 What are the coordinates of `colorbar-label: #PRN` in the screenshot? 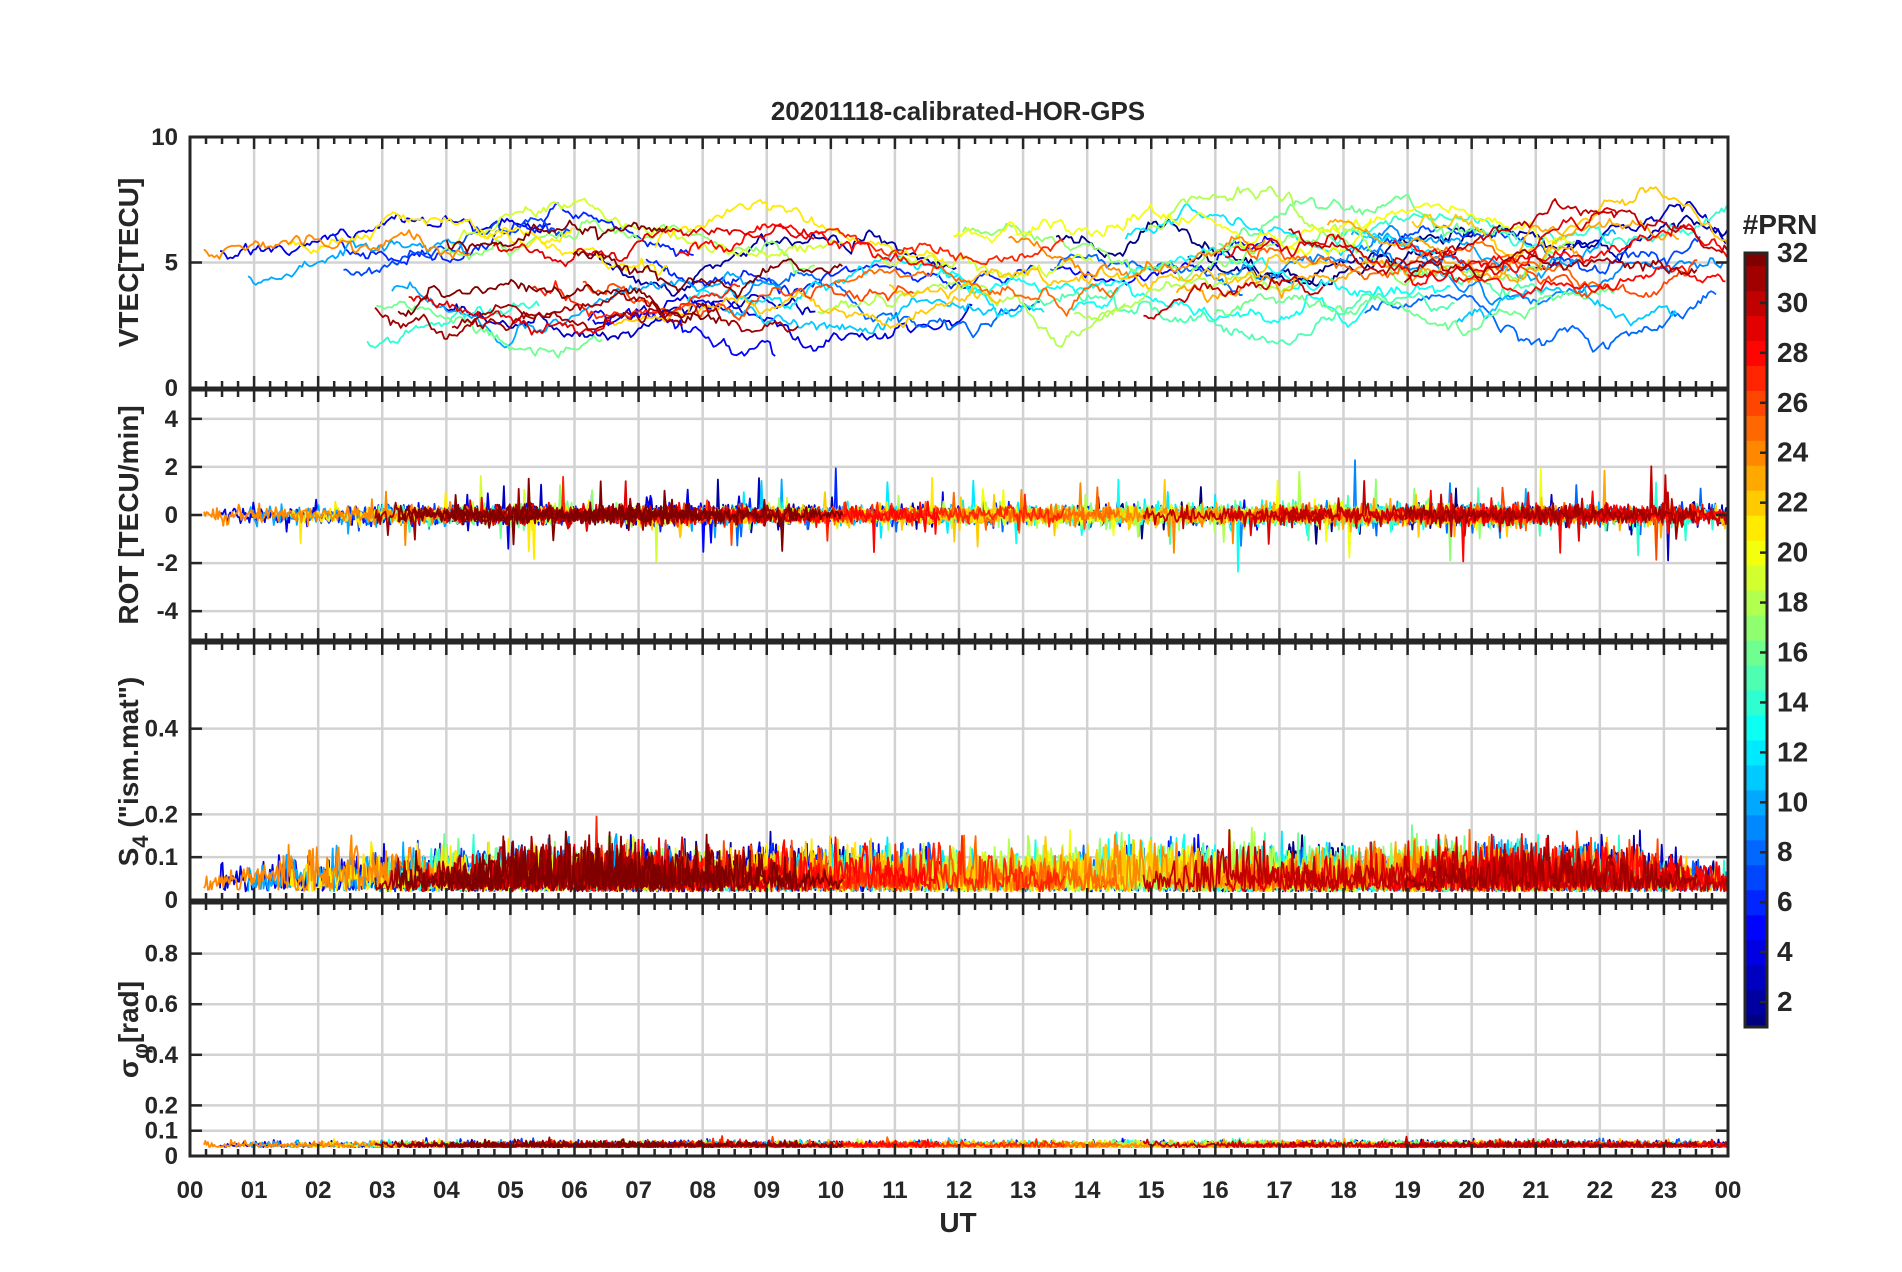 It's located at (1780, 224).